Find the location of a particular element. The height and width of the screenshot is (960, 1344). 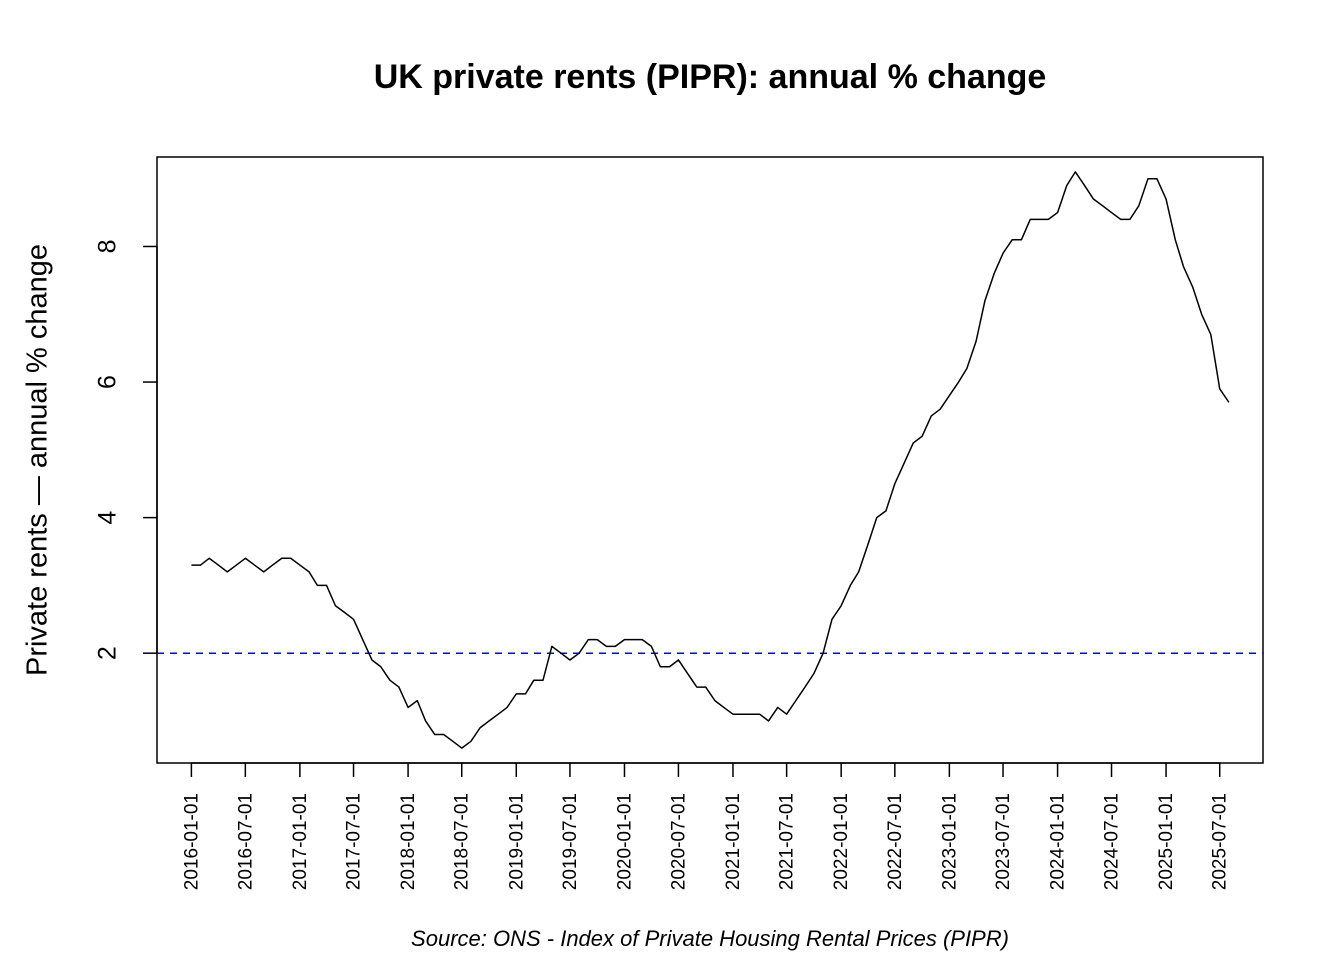

x-tick-label: 2016-01-01 is located at coordinates (191, 841).